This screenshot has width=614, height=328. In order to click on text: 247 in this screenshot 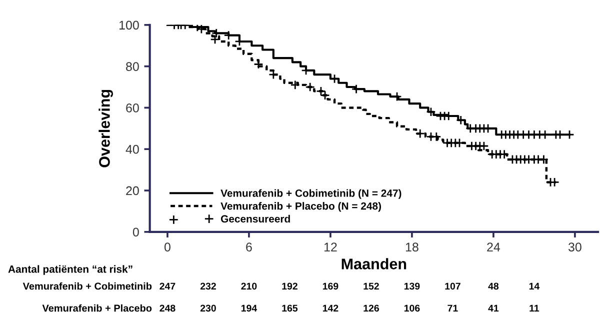, I will do `click(168, 286)`.